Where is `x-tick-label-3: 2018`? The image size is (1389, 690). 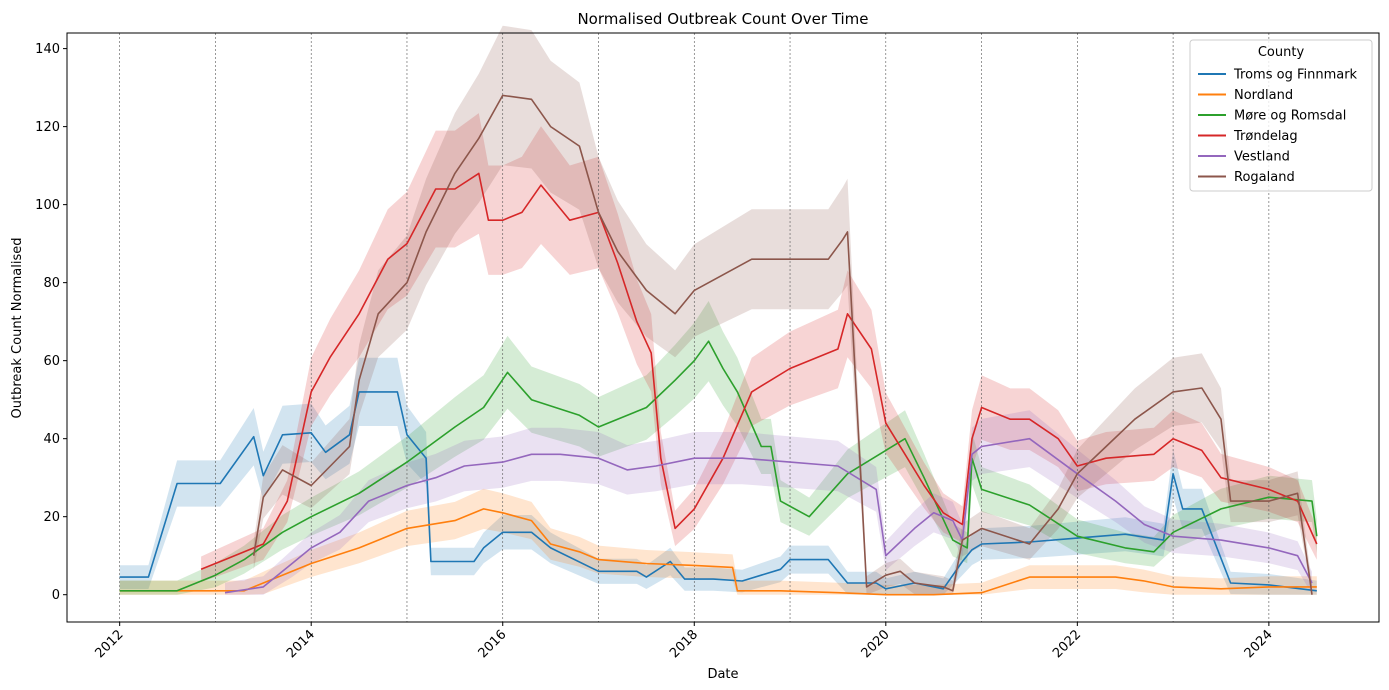 x-tick-label-3: 2018 is located at coordinates (684, 644).